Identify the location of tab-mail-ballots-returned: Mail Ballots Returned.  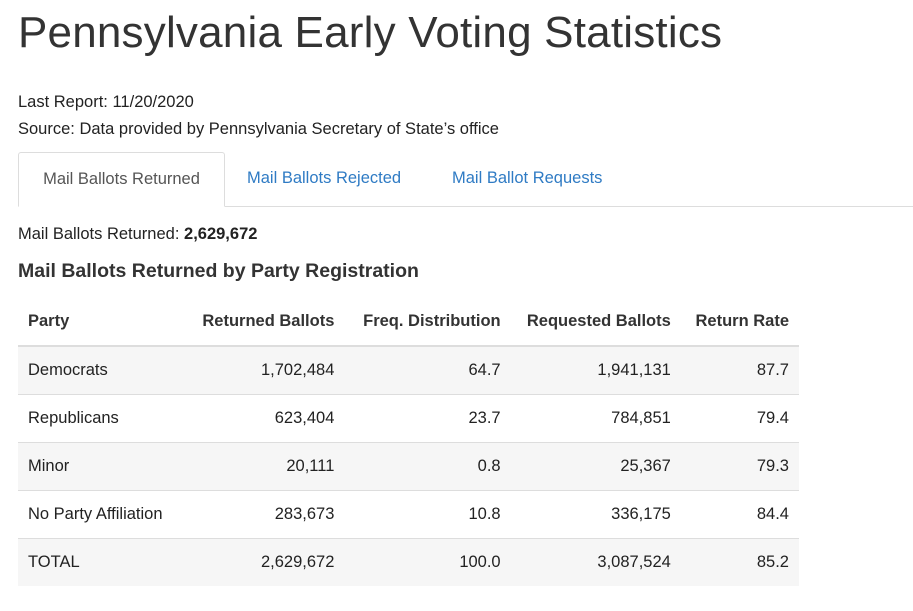
(121, 179).